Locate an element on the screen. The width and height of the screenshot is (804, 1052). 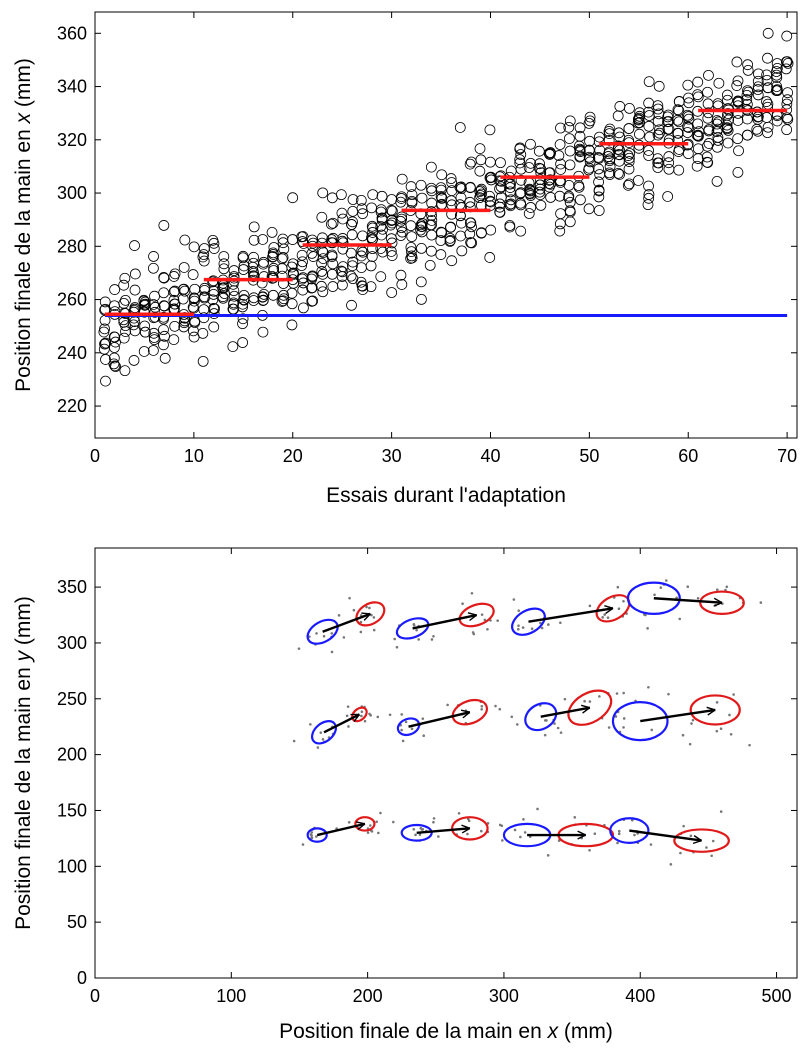
shift-line is located at coordinates (341, 723).